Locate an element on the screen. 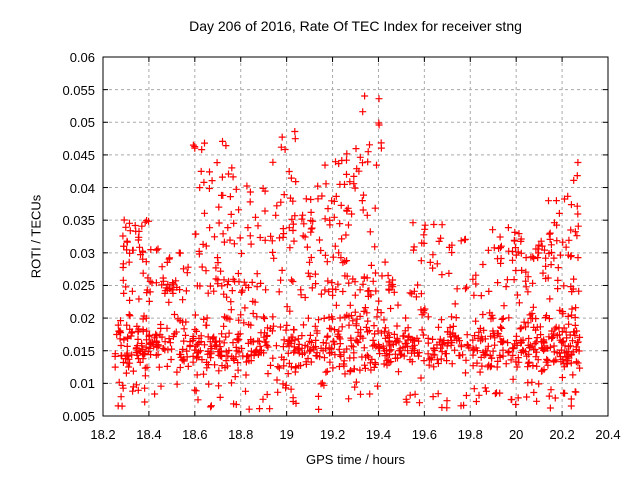  x-tick-label: 20.2 is located at coordinates (562, 434).